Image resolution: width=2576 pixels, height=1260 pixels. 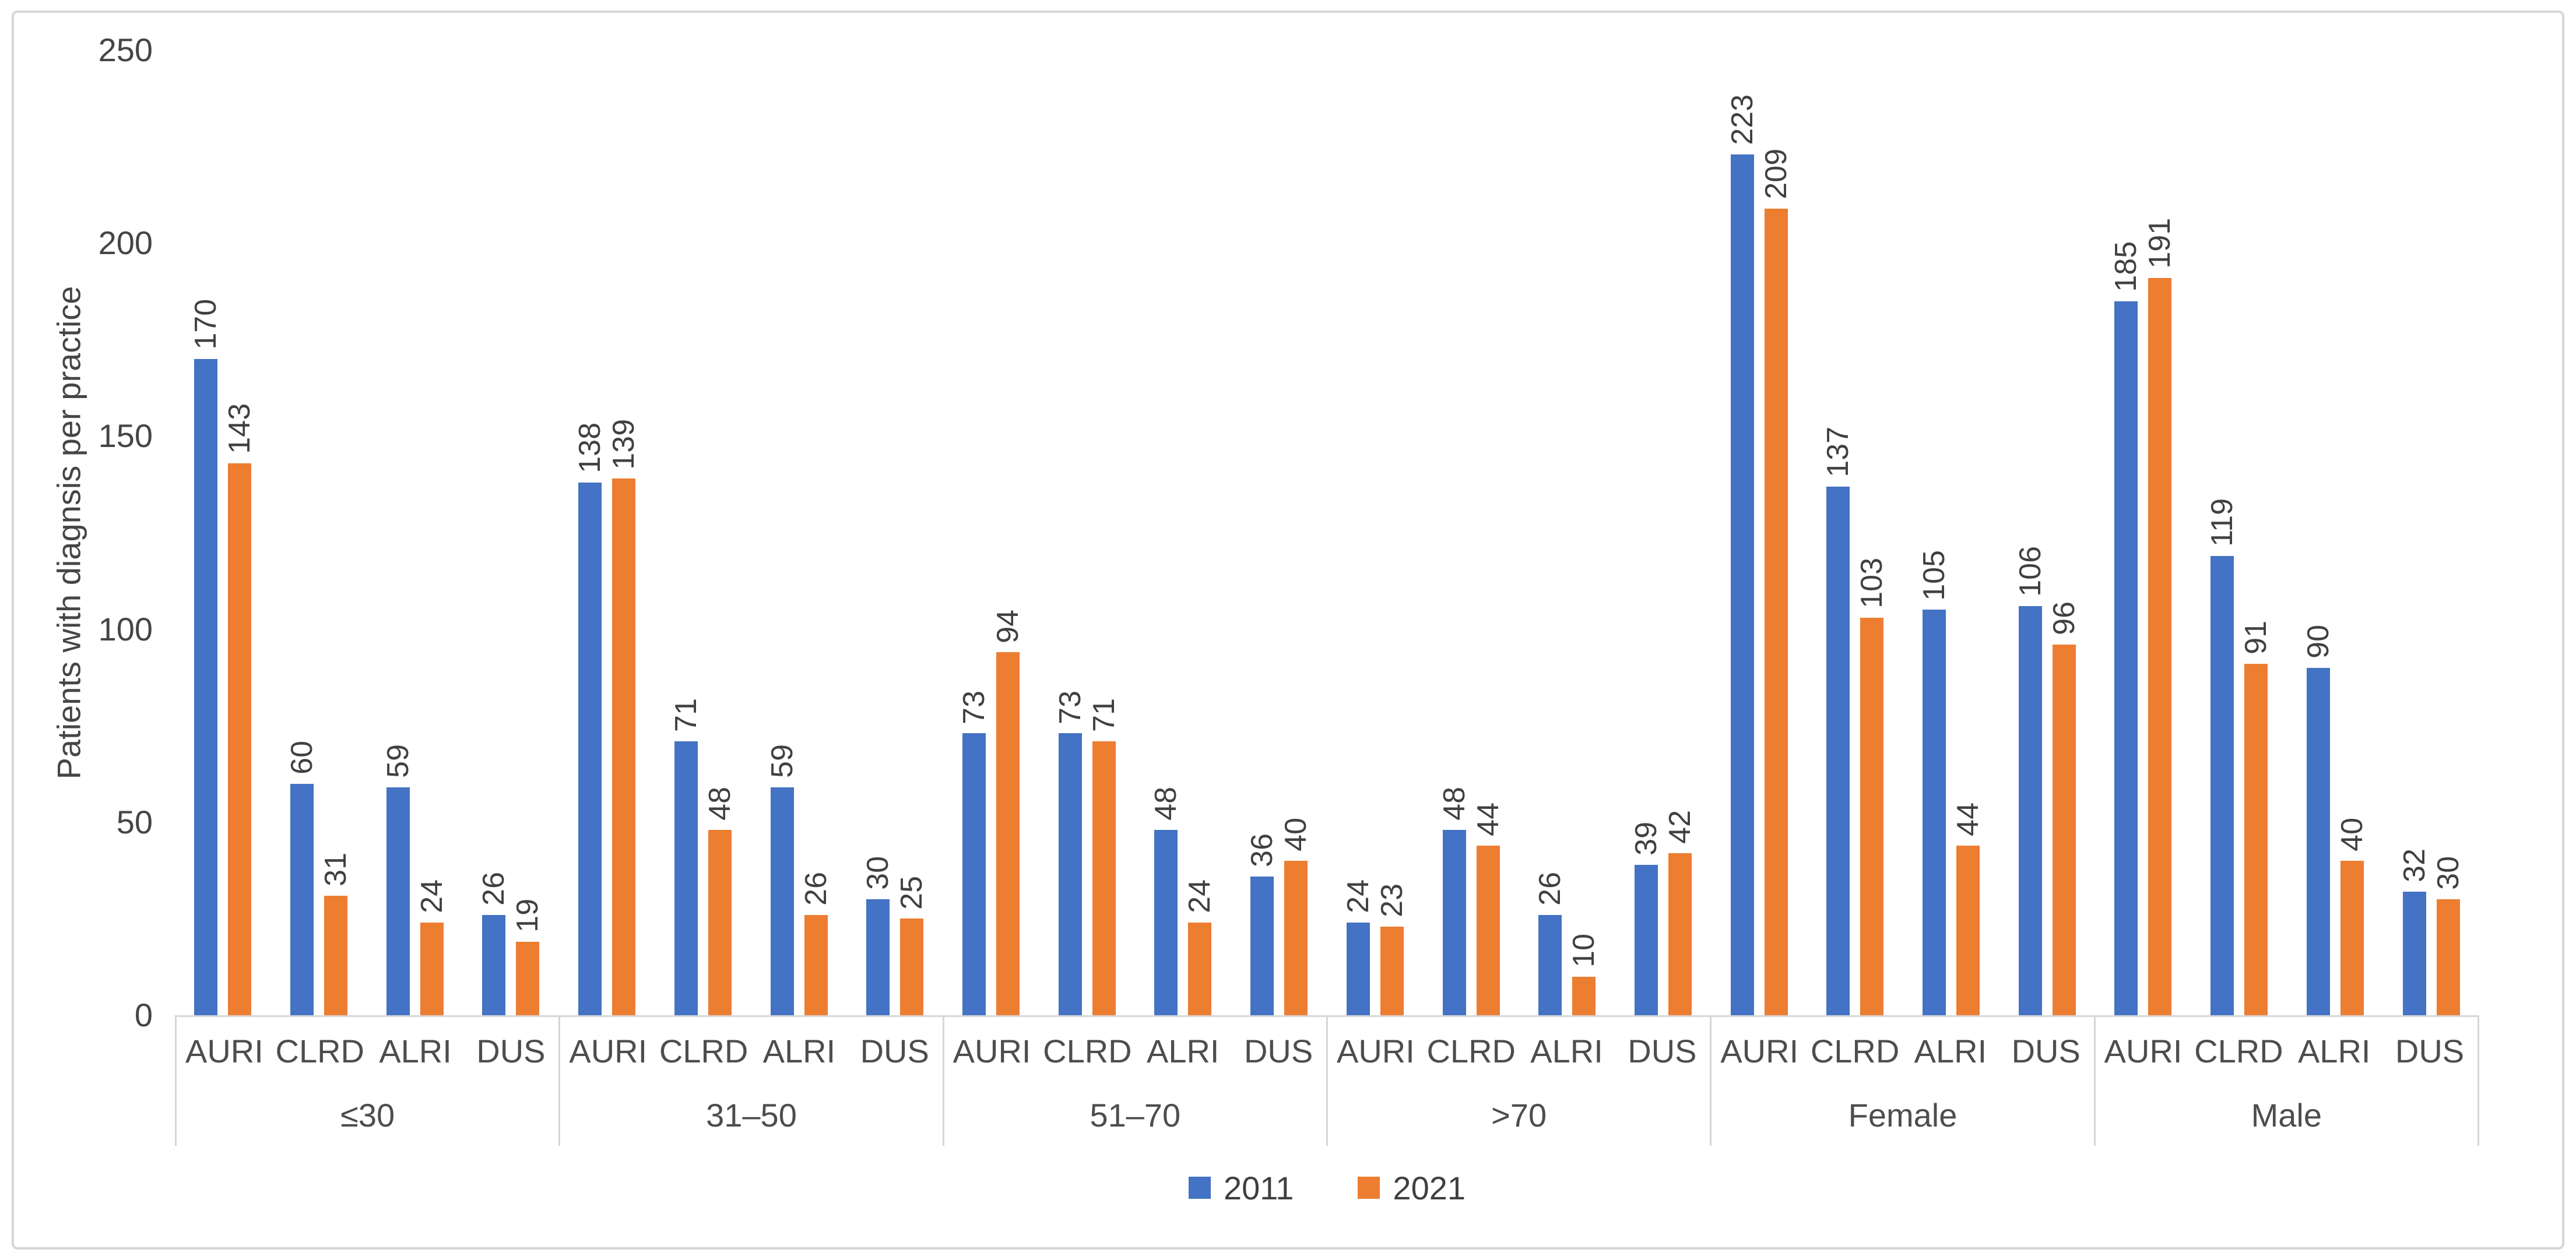 I want to click on bar-wrap-2011->70-DUS: 39, so click(x=1646, y=918).